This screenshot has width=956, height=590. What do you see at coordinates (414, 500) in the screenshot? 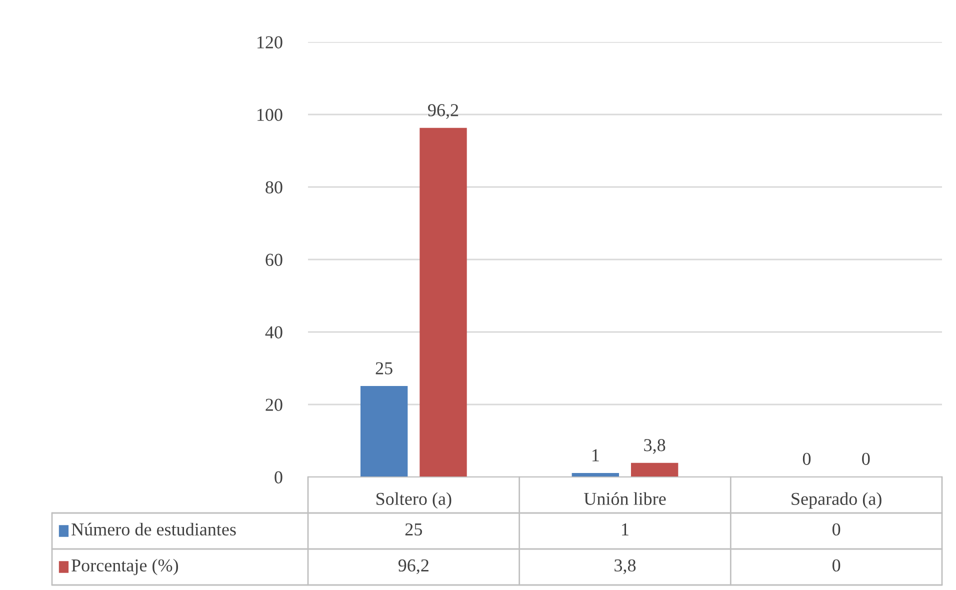
I see `x-tick-label: Soltero (a)` at bounding box center [414, 500].